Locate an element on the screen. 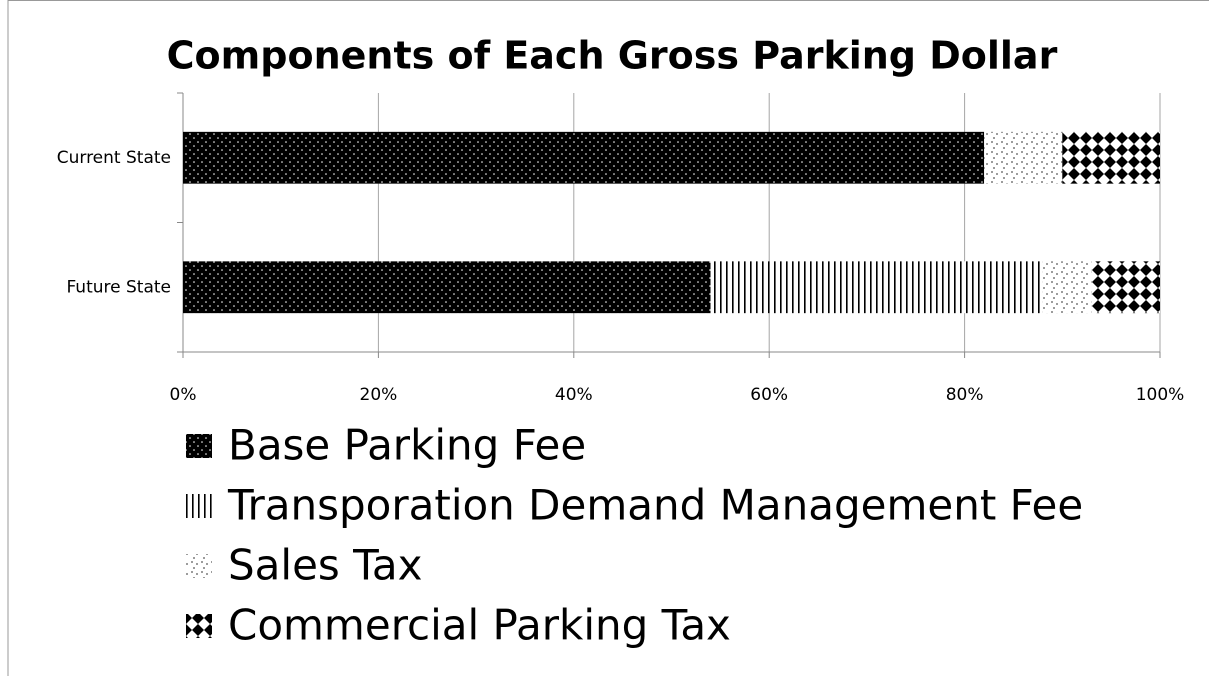 The height and width of the screenshot is (676, 1209). legend-label: Transporation Demand Management Fee is located at coordinates (655, 505).